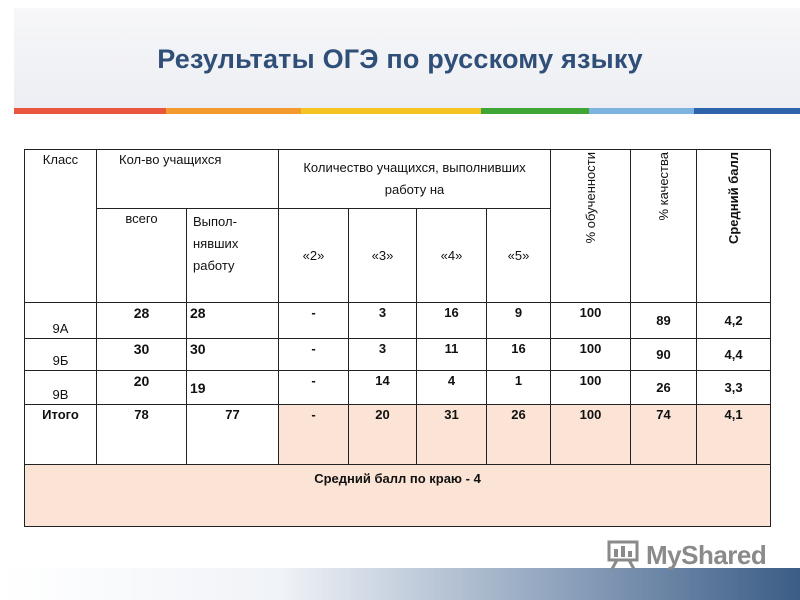 The image size is (800, 600). What do you see at coordinates (383, 387) in the screenshot?
I see `cell-grade-3: 14` at bounding box center [383, 387].